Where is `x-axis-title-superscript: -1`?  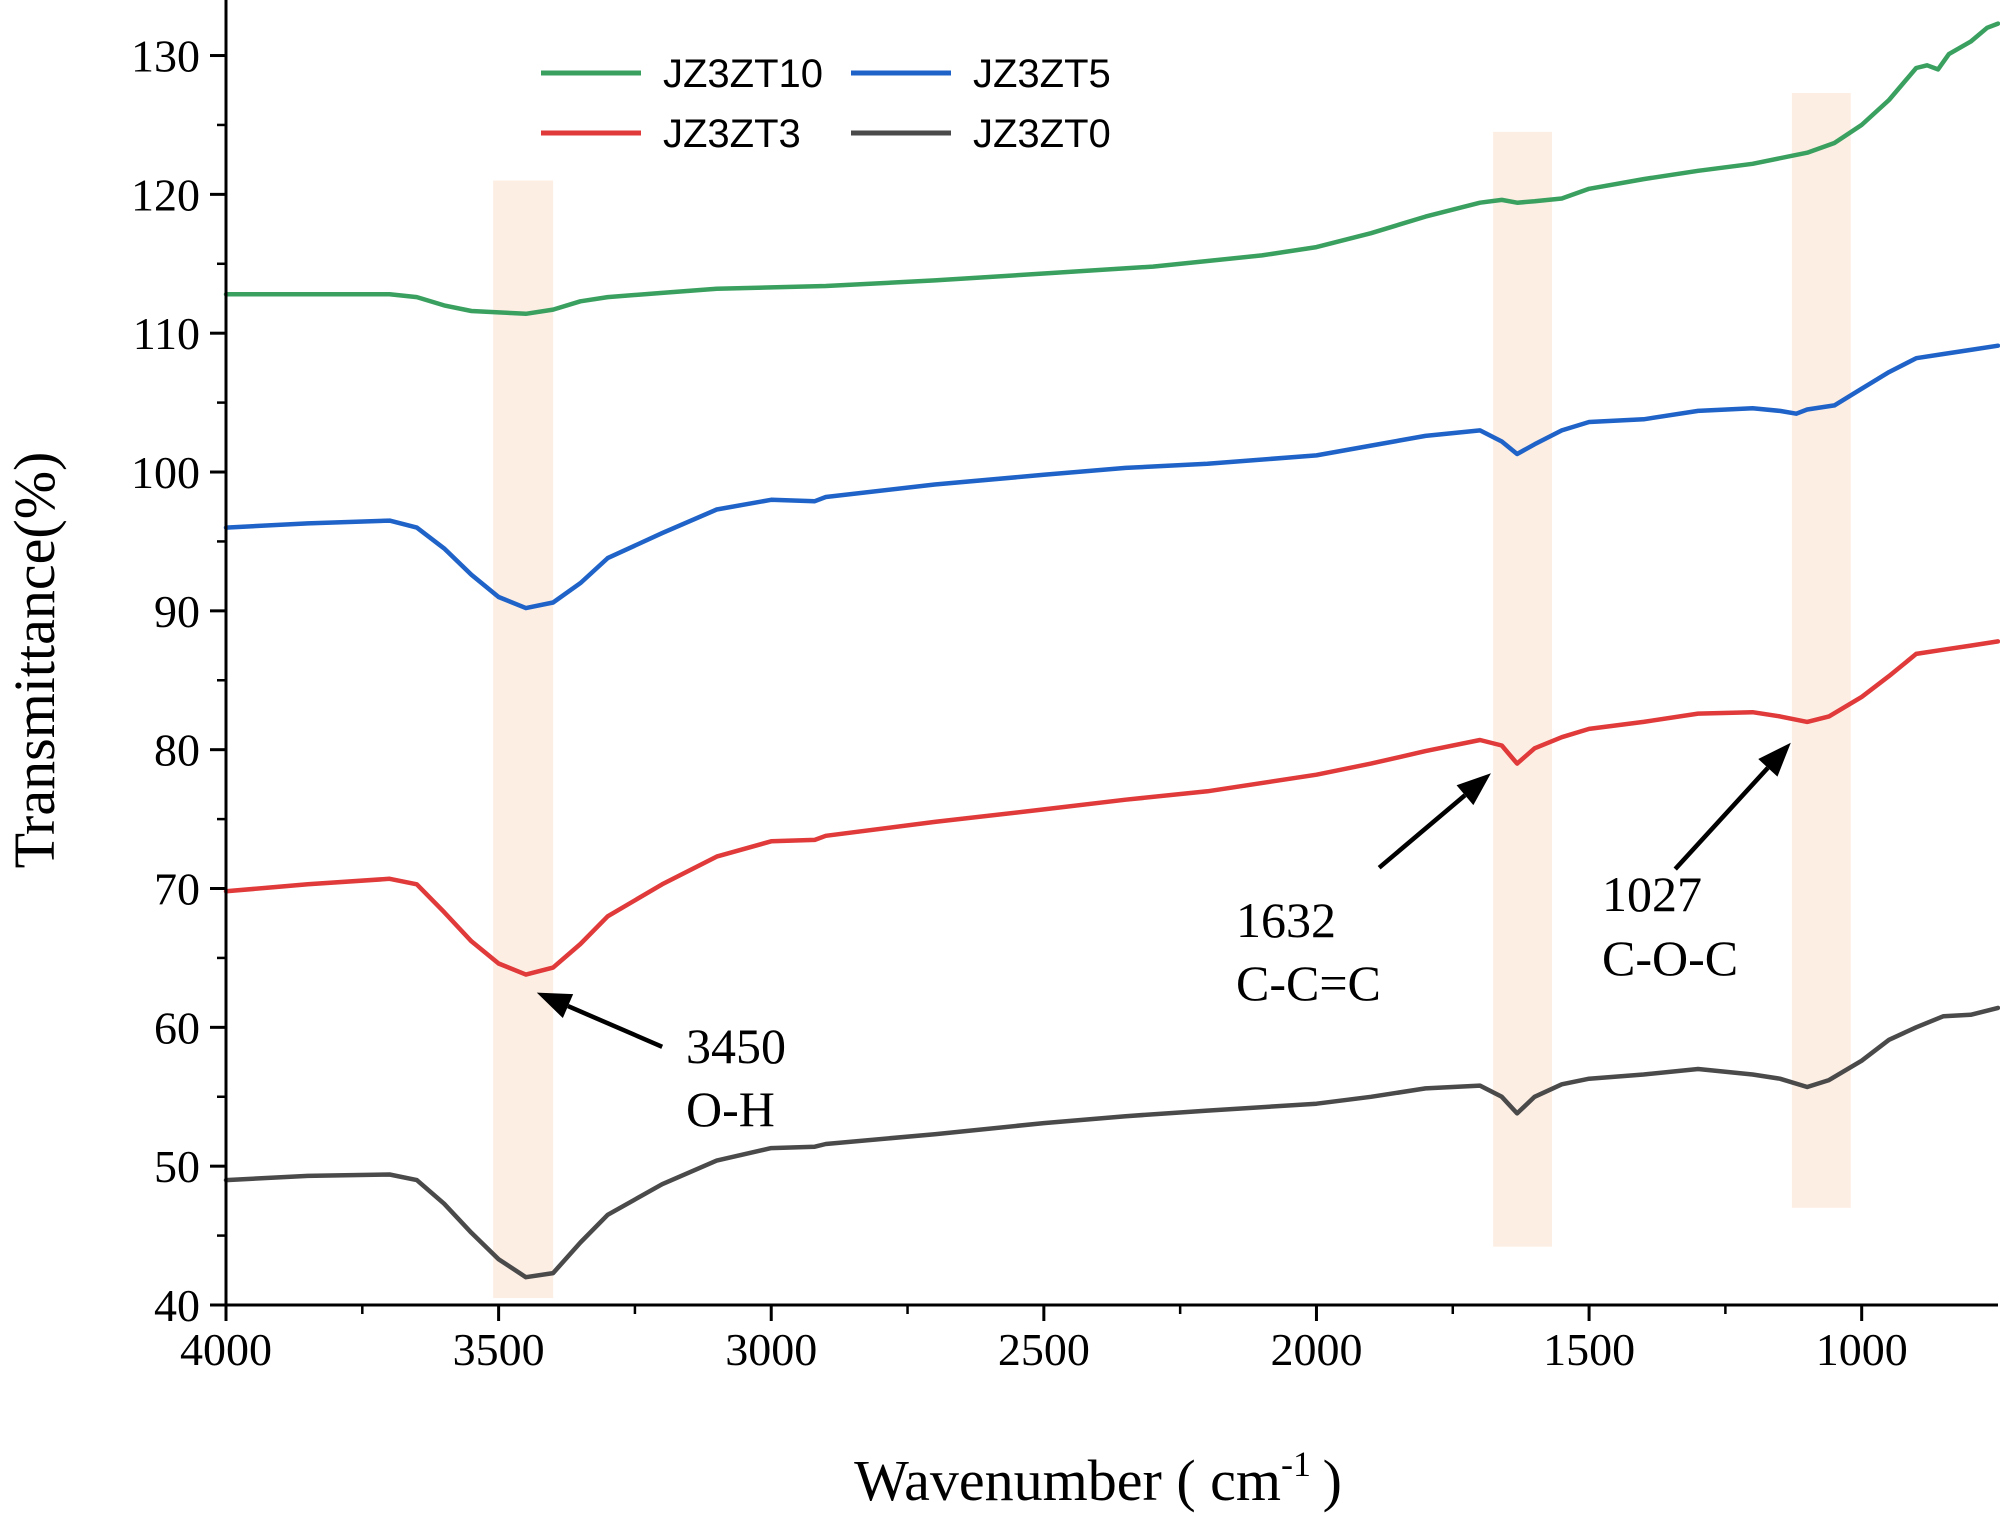 x-axis-title-superscript: -1 is located at coordinates (1296, 1464).